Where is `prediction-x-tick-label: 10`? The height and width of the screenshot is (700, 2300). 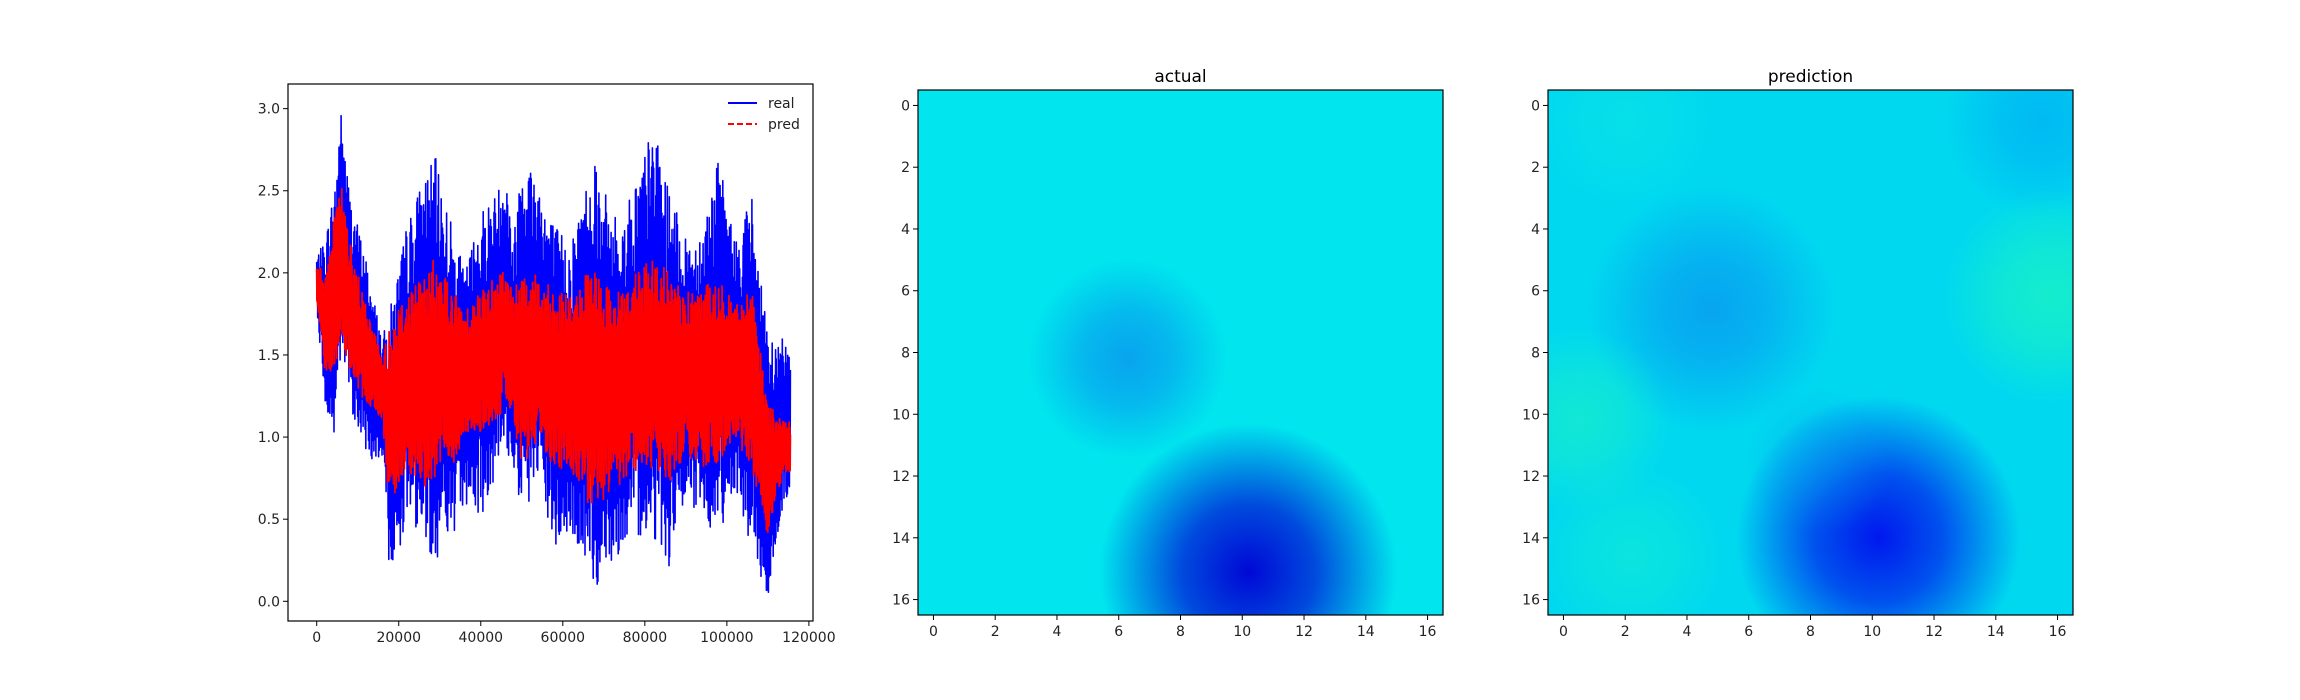
prediction-x-tick-label: 10 is located at coordinates (1872, 632).